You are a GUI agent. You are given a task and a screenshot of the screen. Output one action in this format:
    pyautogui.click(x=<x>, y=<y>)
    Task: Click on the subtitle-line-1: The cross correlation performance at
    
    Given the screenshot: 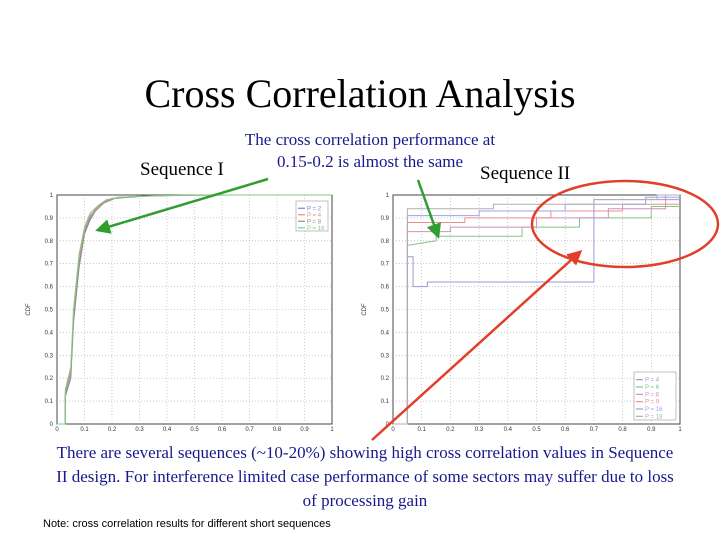 What is the action you would take?
    pyautogui.click(x=370, y=139)
    